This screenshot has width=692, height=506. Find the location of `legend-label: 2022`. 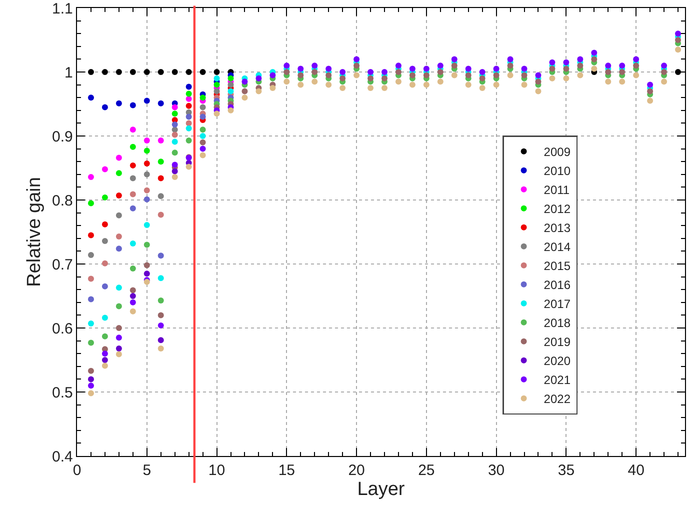

legend-label: 2022 is located at coordinates (557, 399).